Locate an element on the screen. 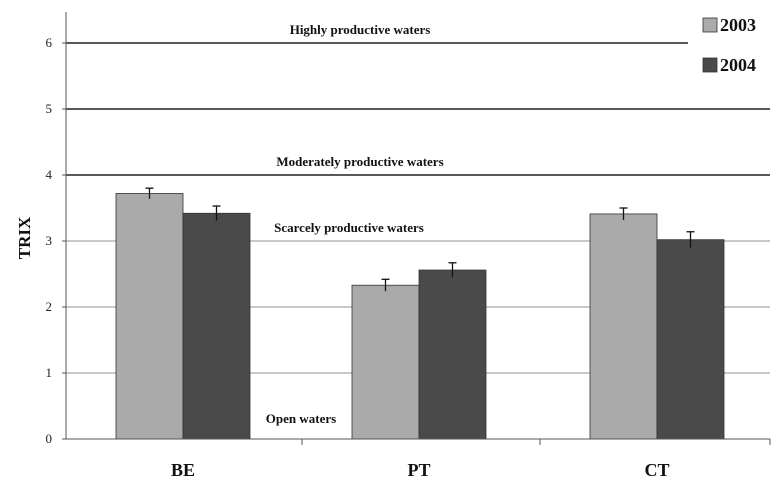  x-tick-label-ct: CT is located at coordinates (656, 470).